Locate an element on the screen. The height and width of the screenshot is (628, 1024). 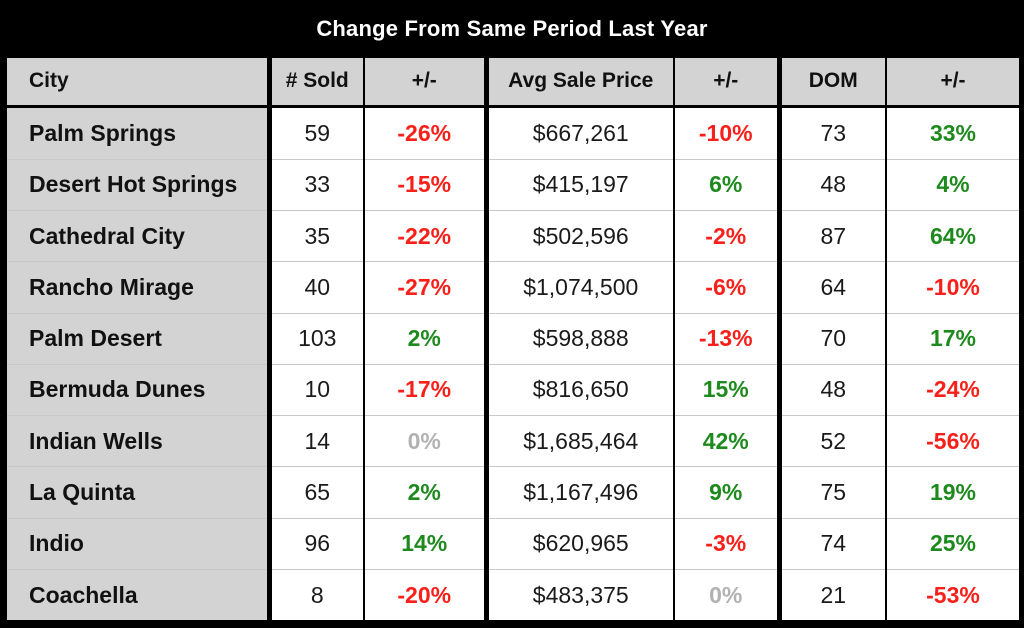
table-row: Cathedral City 35 -22% $502,596 -2% 87 64% is located at coordinates (513, 235).